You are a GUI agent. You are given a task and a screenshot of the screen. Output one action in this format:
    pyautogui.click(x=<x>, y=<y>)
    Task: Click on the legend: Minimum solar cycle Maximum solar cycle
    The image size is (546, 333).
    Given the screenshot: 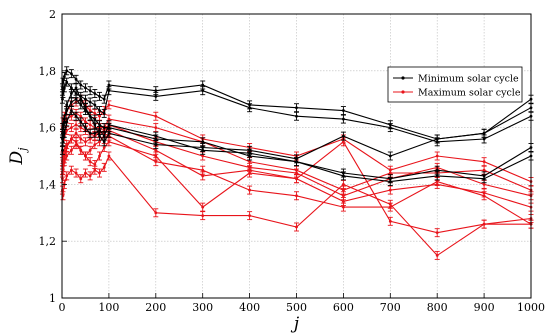 What is the action you would take?
    pyautogui.click(x=455, y=84)
    